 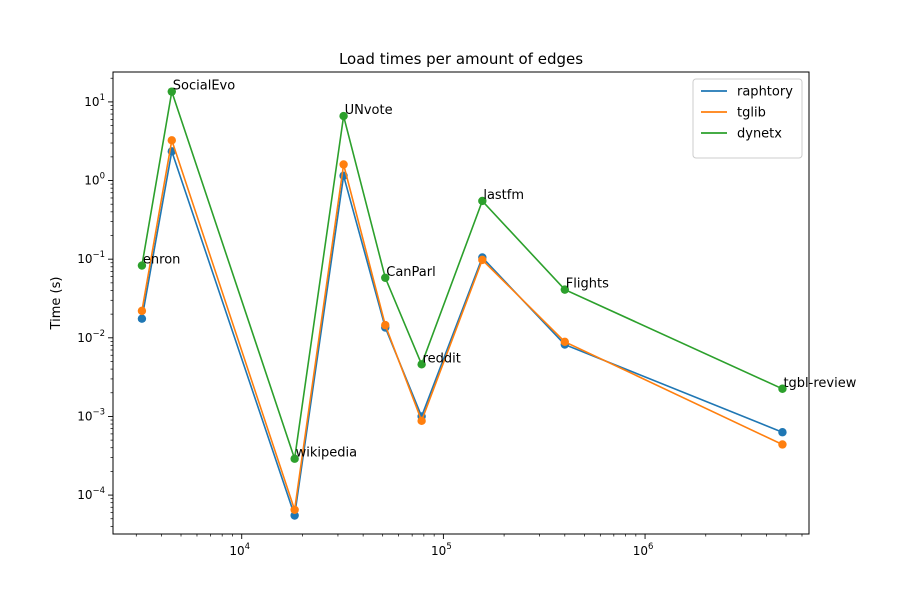 What do you see at coordinates (91, 494) in the screenshot?
I see `y-tick-label: 10⁻⁴` at bounding box center [91, 494].